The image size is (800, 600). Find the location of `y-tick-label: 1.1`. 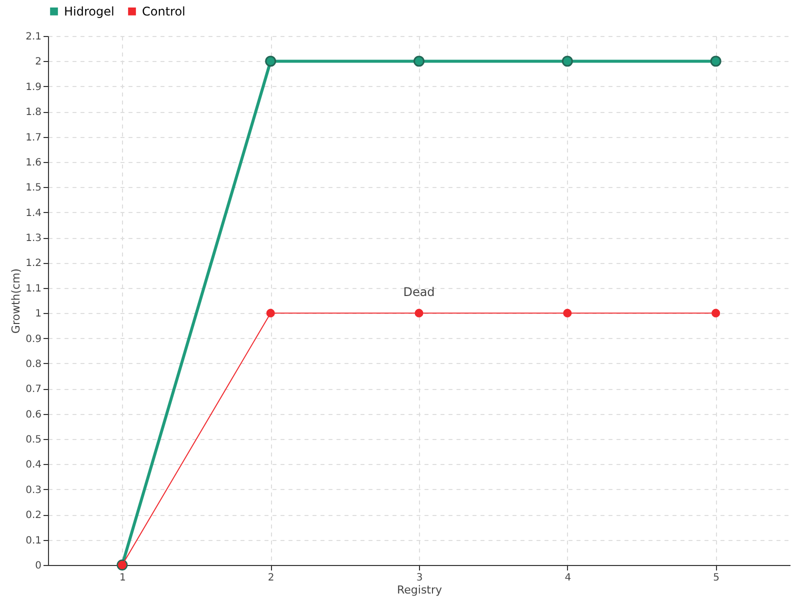

y-tick-label: 1.1 is located at coordinates (34, 288).